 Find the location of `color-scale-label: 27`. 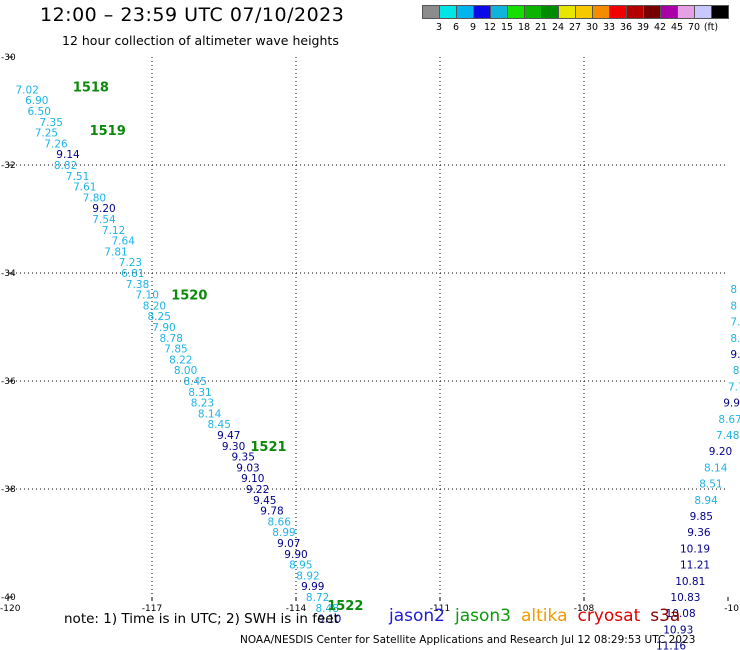

color-scale-label: 27 is located at coordinates (575, 27).